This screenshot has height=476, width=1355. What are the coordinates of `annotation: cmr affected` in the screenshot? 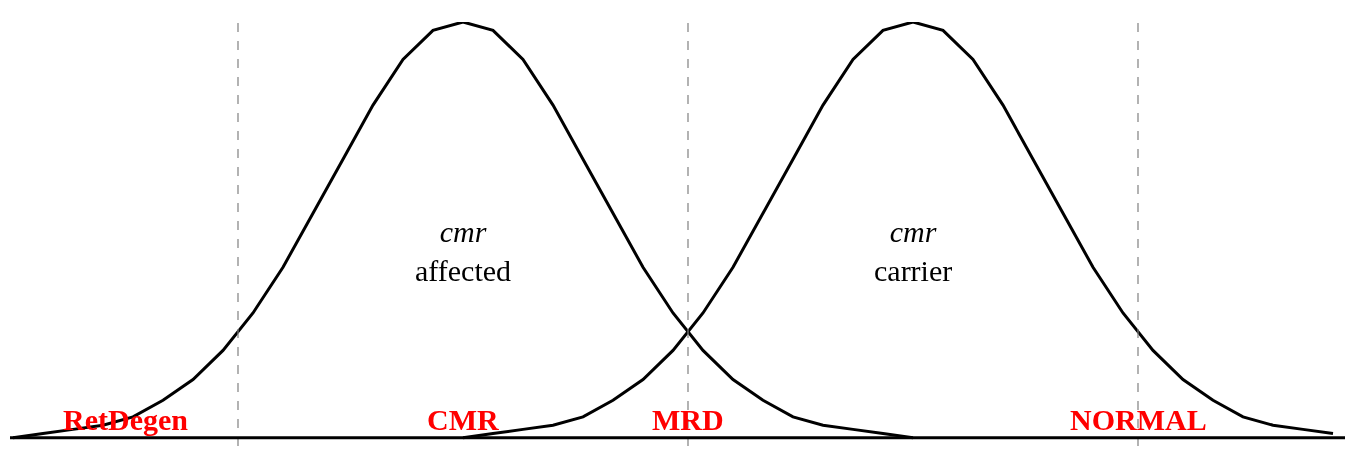 It's located at (463, 251).